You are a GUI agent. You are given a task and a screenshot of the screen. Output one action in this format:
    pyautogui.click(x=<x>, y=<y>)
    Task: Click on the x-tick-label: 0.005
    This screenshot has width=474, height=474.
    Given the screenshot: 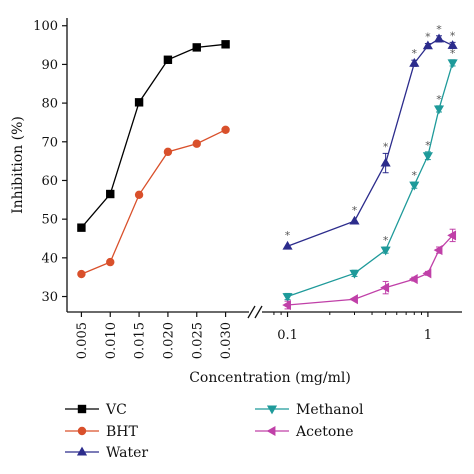 What is the action you would take?
    pyautogui.click(x=82, y=340)
    